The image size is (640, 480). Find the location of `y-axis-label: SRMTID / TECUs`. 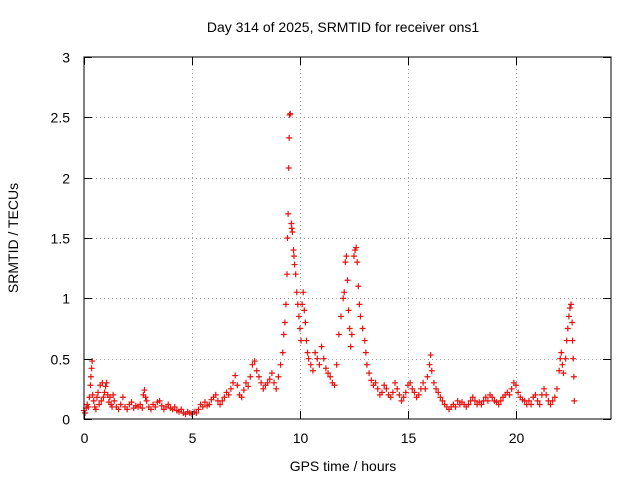

y-axis-label: SRMTID / TECUs is located at coordinates (13, 238).